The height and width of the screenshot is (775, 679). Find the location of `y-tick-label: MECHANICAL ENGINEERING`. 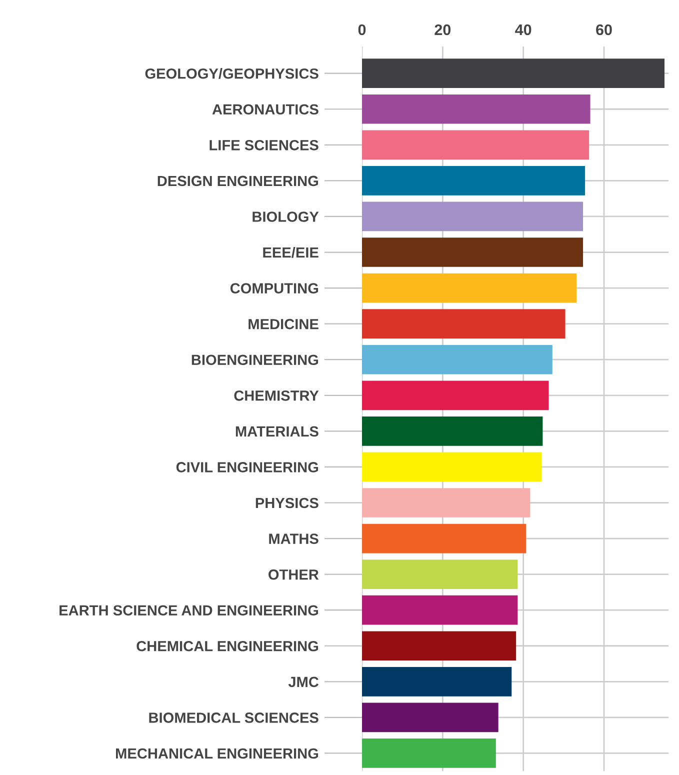

y-tick-label: MECHANICAL ENGINEERING is located at coordinates (217, 753).